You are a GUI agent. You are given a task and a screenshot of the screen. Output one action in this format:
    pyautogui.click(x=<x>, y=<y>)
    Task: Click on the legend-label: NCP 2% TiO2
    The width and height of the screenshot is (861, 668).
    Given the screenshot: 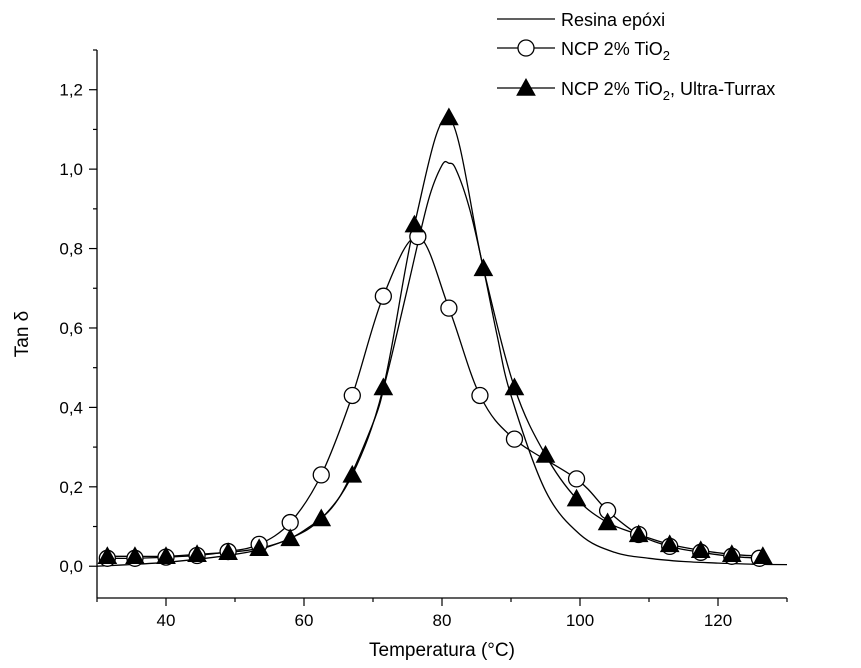 What is the action you would take?
    pyautogui.click(x=615, y=51)
    